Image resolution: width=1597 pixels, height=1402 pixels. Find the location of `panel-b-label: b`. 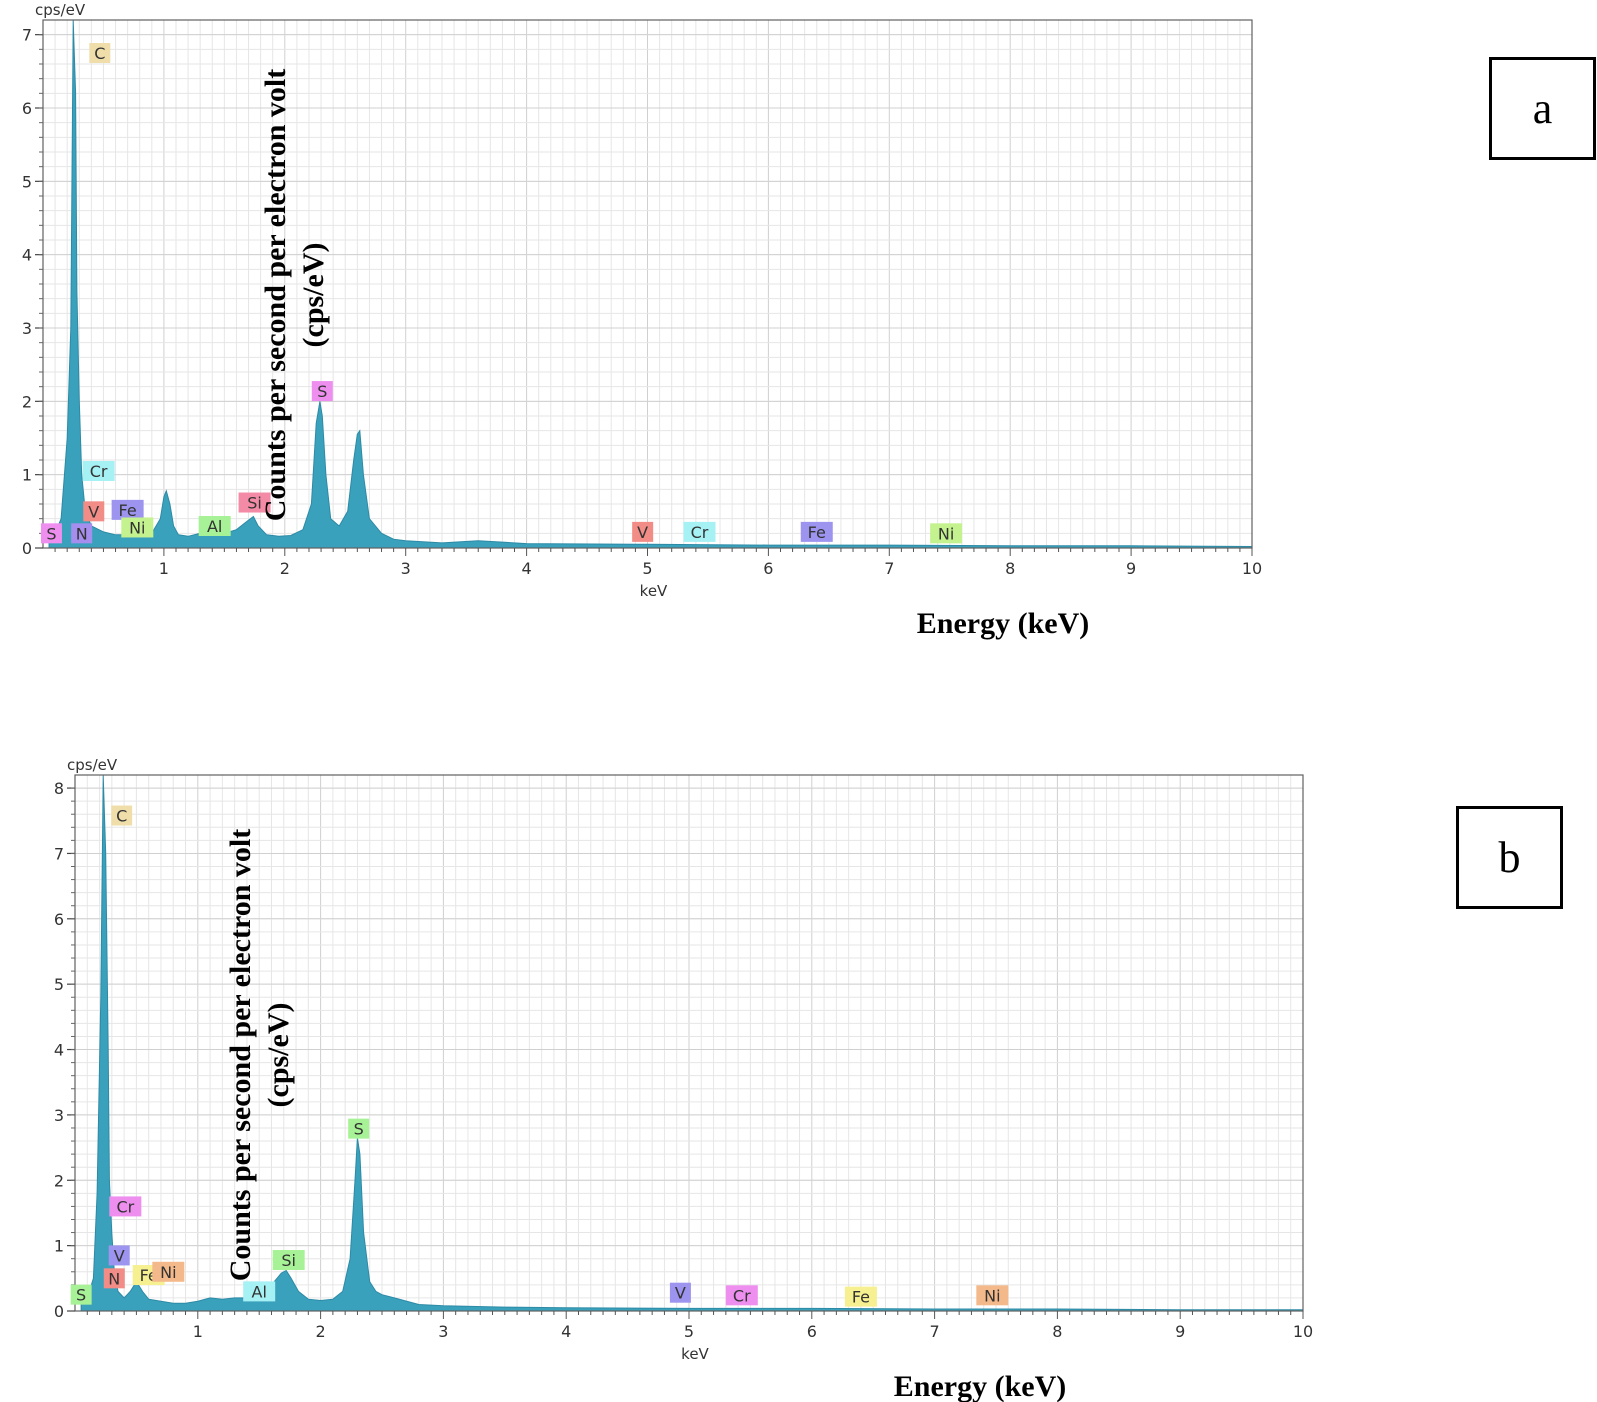

panel-b-label: b is located at coordinates (1509, 857).